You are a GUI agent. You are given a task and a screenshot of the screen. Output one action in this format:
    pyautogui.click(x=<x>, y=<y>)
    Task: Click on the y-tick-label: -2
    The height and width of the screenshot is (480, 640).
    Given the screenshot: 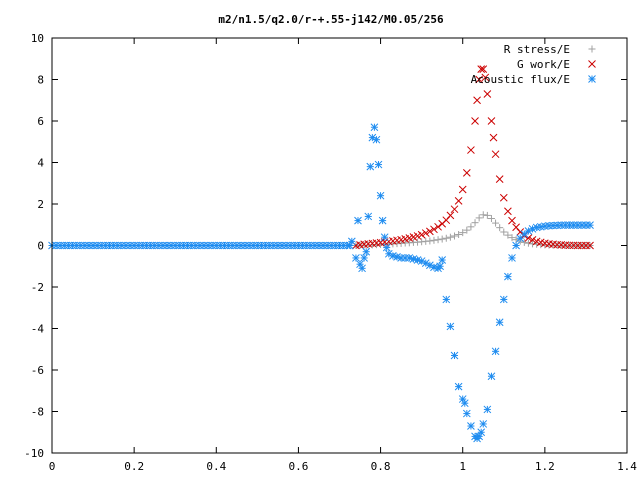 What is the action you would take?
    pyautogui.click(x=37, y=287)
    